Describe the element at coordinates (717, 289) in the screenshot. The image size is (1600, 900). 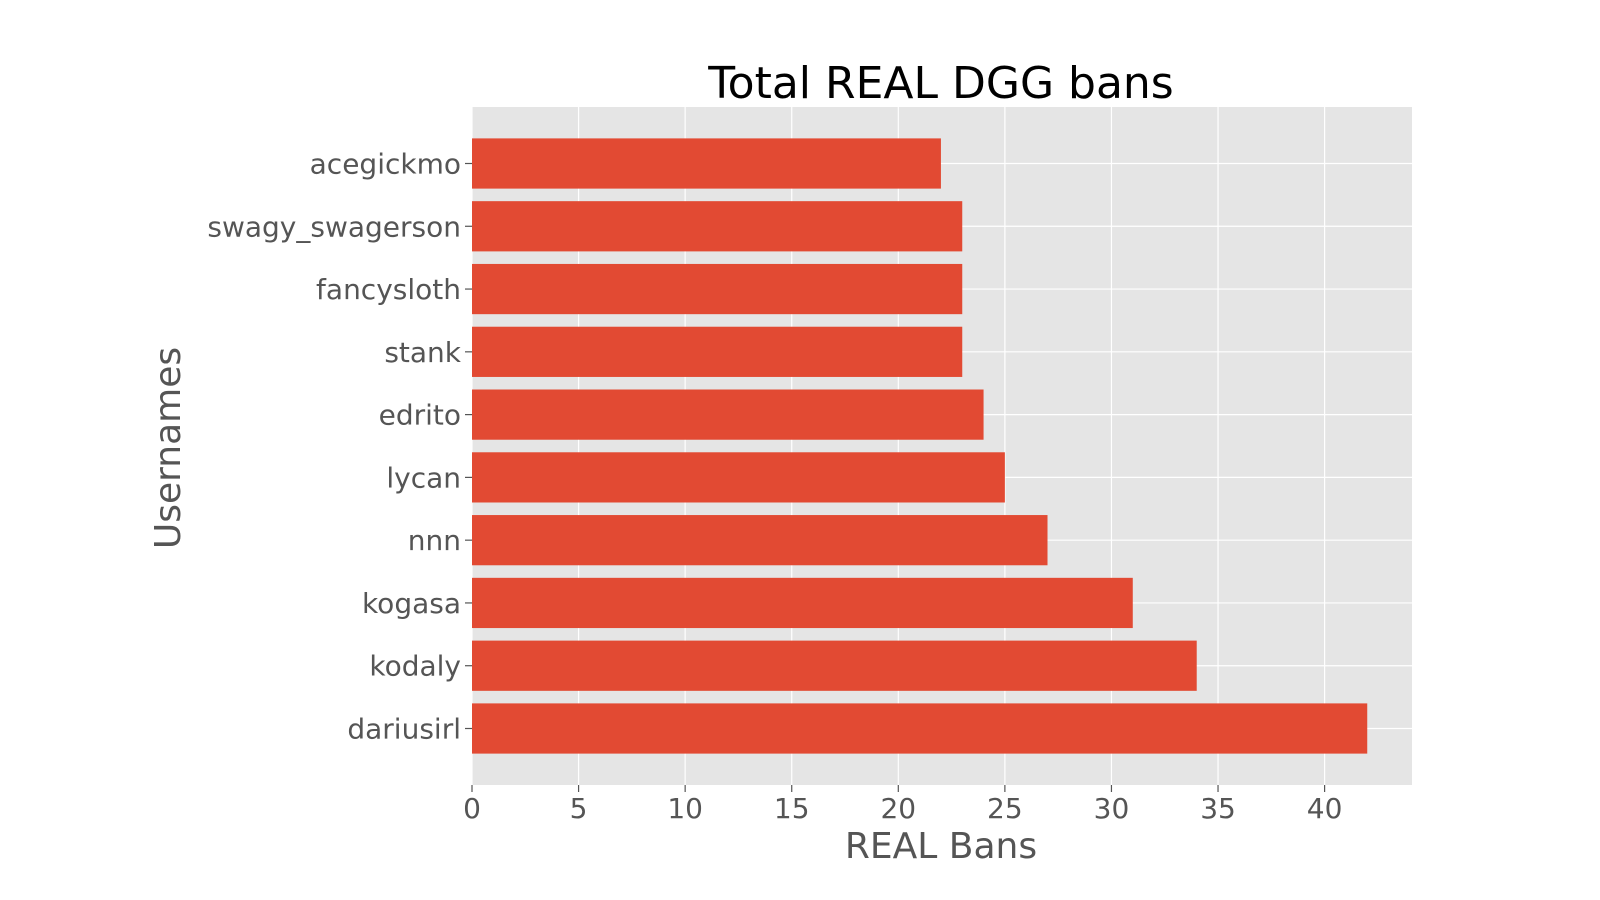
I see `bar-fancysloth` at that location.